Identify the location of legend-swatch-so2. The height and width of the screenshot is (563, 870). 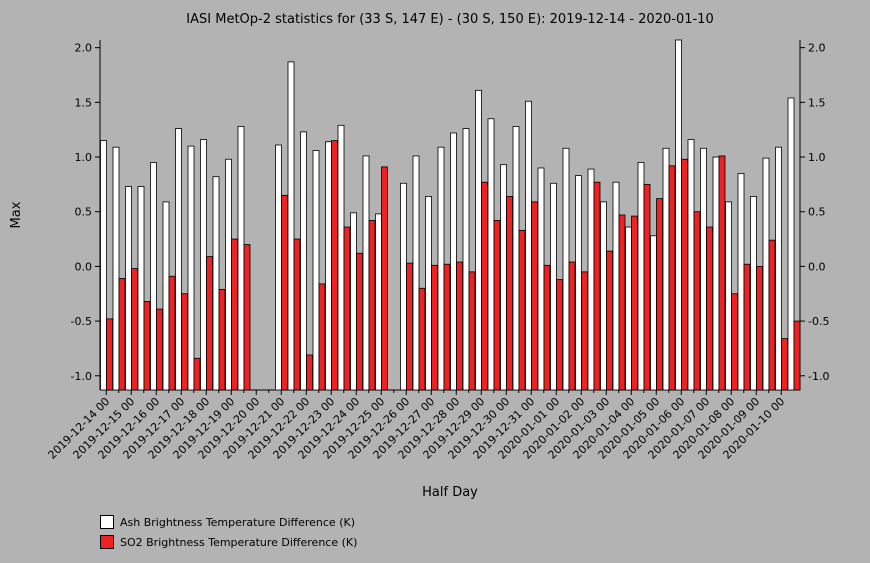
(107, 542).